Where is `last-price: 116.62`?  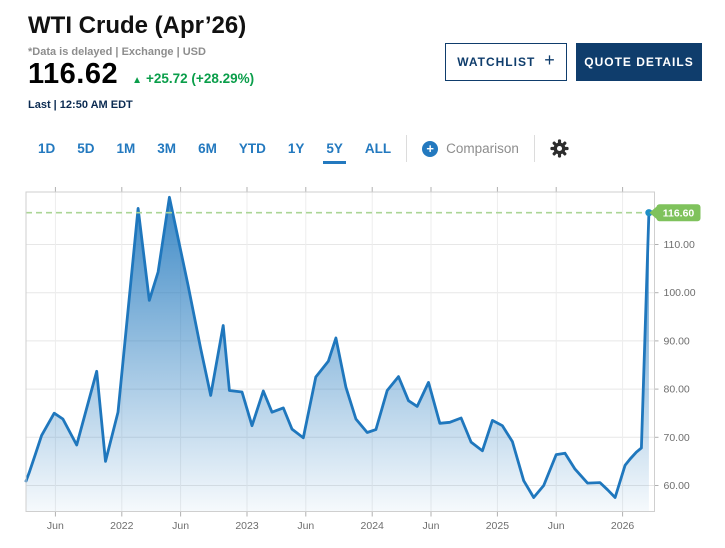 last-price: 116.62 is located at coordinates (73, 74).